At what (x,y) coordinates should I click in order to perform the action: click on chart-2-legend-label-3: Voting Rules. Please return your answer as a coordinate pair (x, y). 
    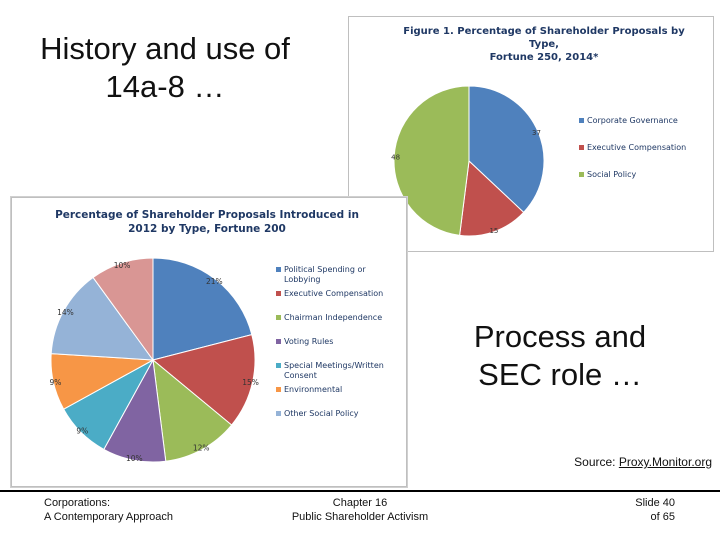
    Looking at the image, I should click on (308, 341).